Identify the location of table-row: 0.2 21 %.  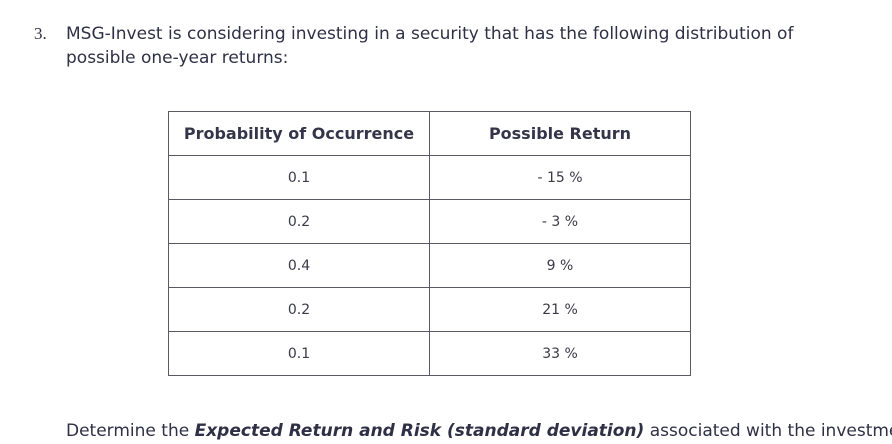
(429, 309).